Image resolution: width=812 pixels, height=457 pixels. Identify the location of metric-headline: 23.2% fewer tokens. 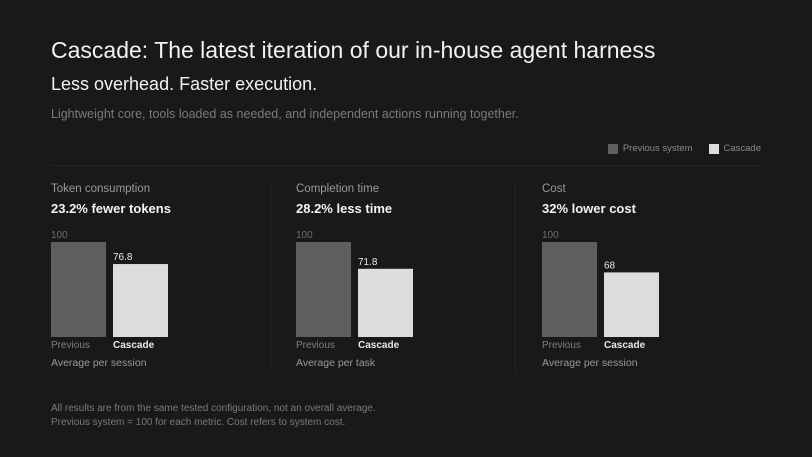
(111, 208).